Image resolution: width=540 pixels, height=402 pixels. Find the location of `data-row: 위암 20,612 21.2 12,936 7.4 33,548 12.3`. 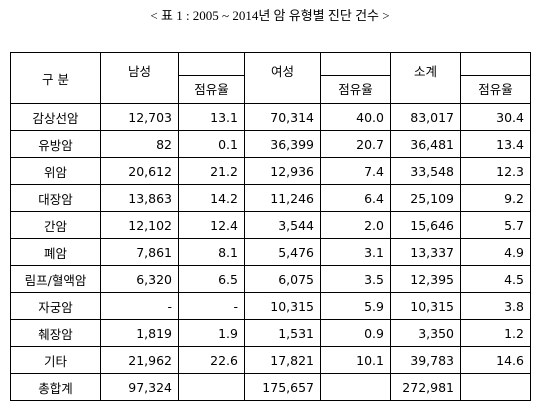

data-row: 위암 20,612 21.2 12,936 7.4 33,548 12.3 is located at coordinates (270, 171).